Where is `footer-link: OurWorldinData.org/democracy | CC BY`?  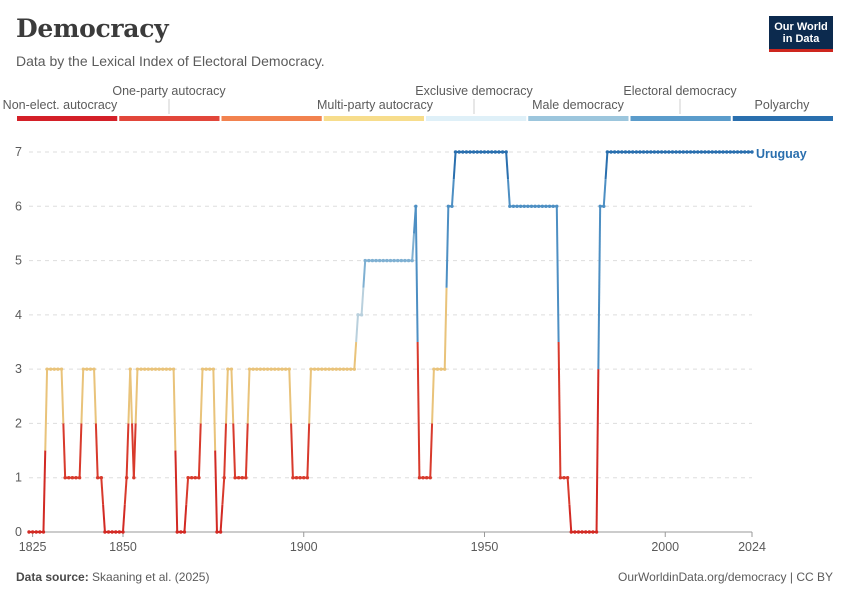 footer-link: OurWorldinData.org/democracy | CC BY is located at coordinates (725, 577).